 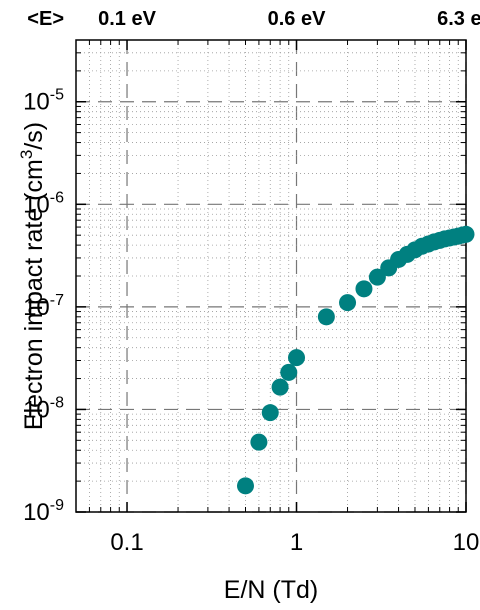 What do you see at coordinates (57, 505) in the screenshot?
I see `y-tick-exponent: -9` at bounding box center [57, 505].